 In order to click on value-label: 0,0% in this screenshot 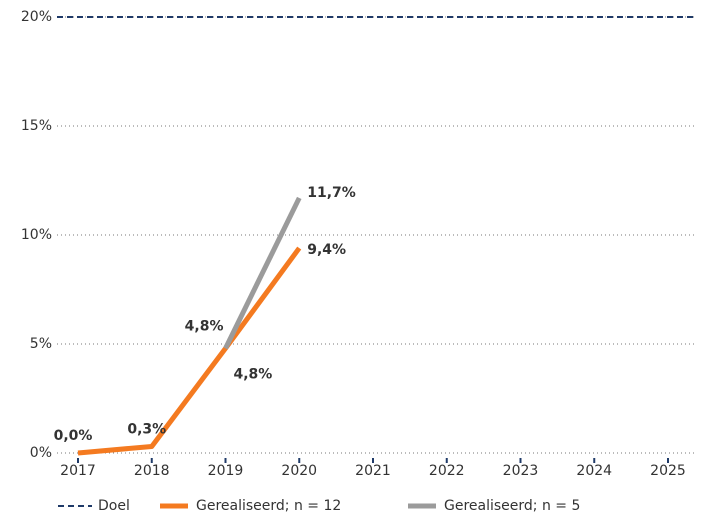, I will do `click(73, 436)`.